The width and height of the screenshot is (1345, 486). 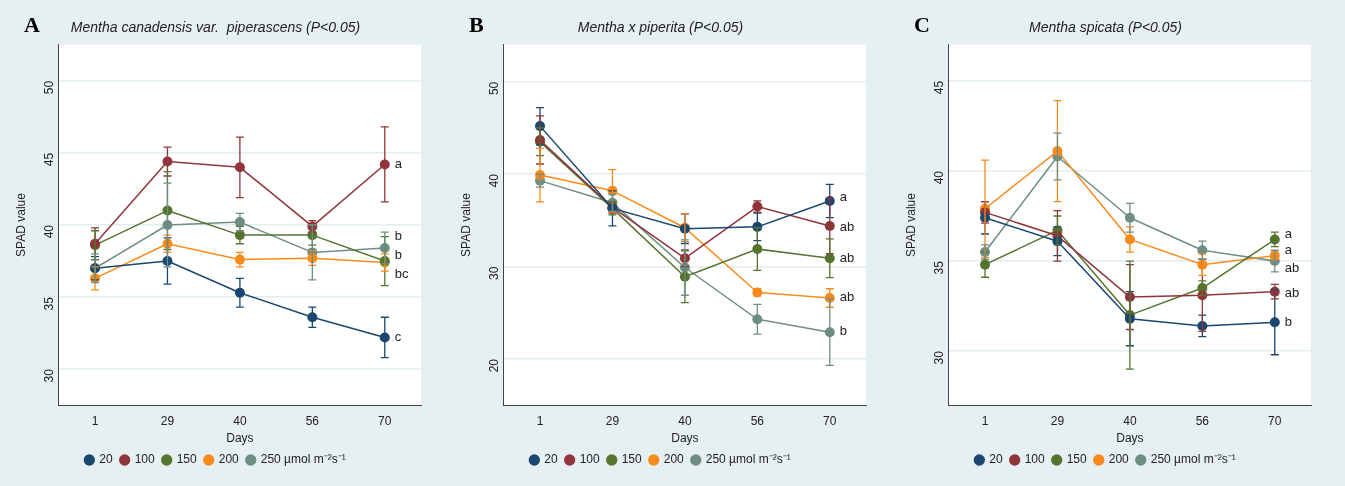 I want to click on text: A, so click(x=32, y=25).